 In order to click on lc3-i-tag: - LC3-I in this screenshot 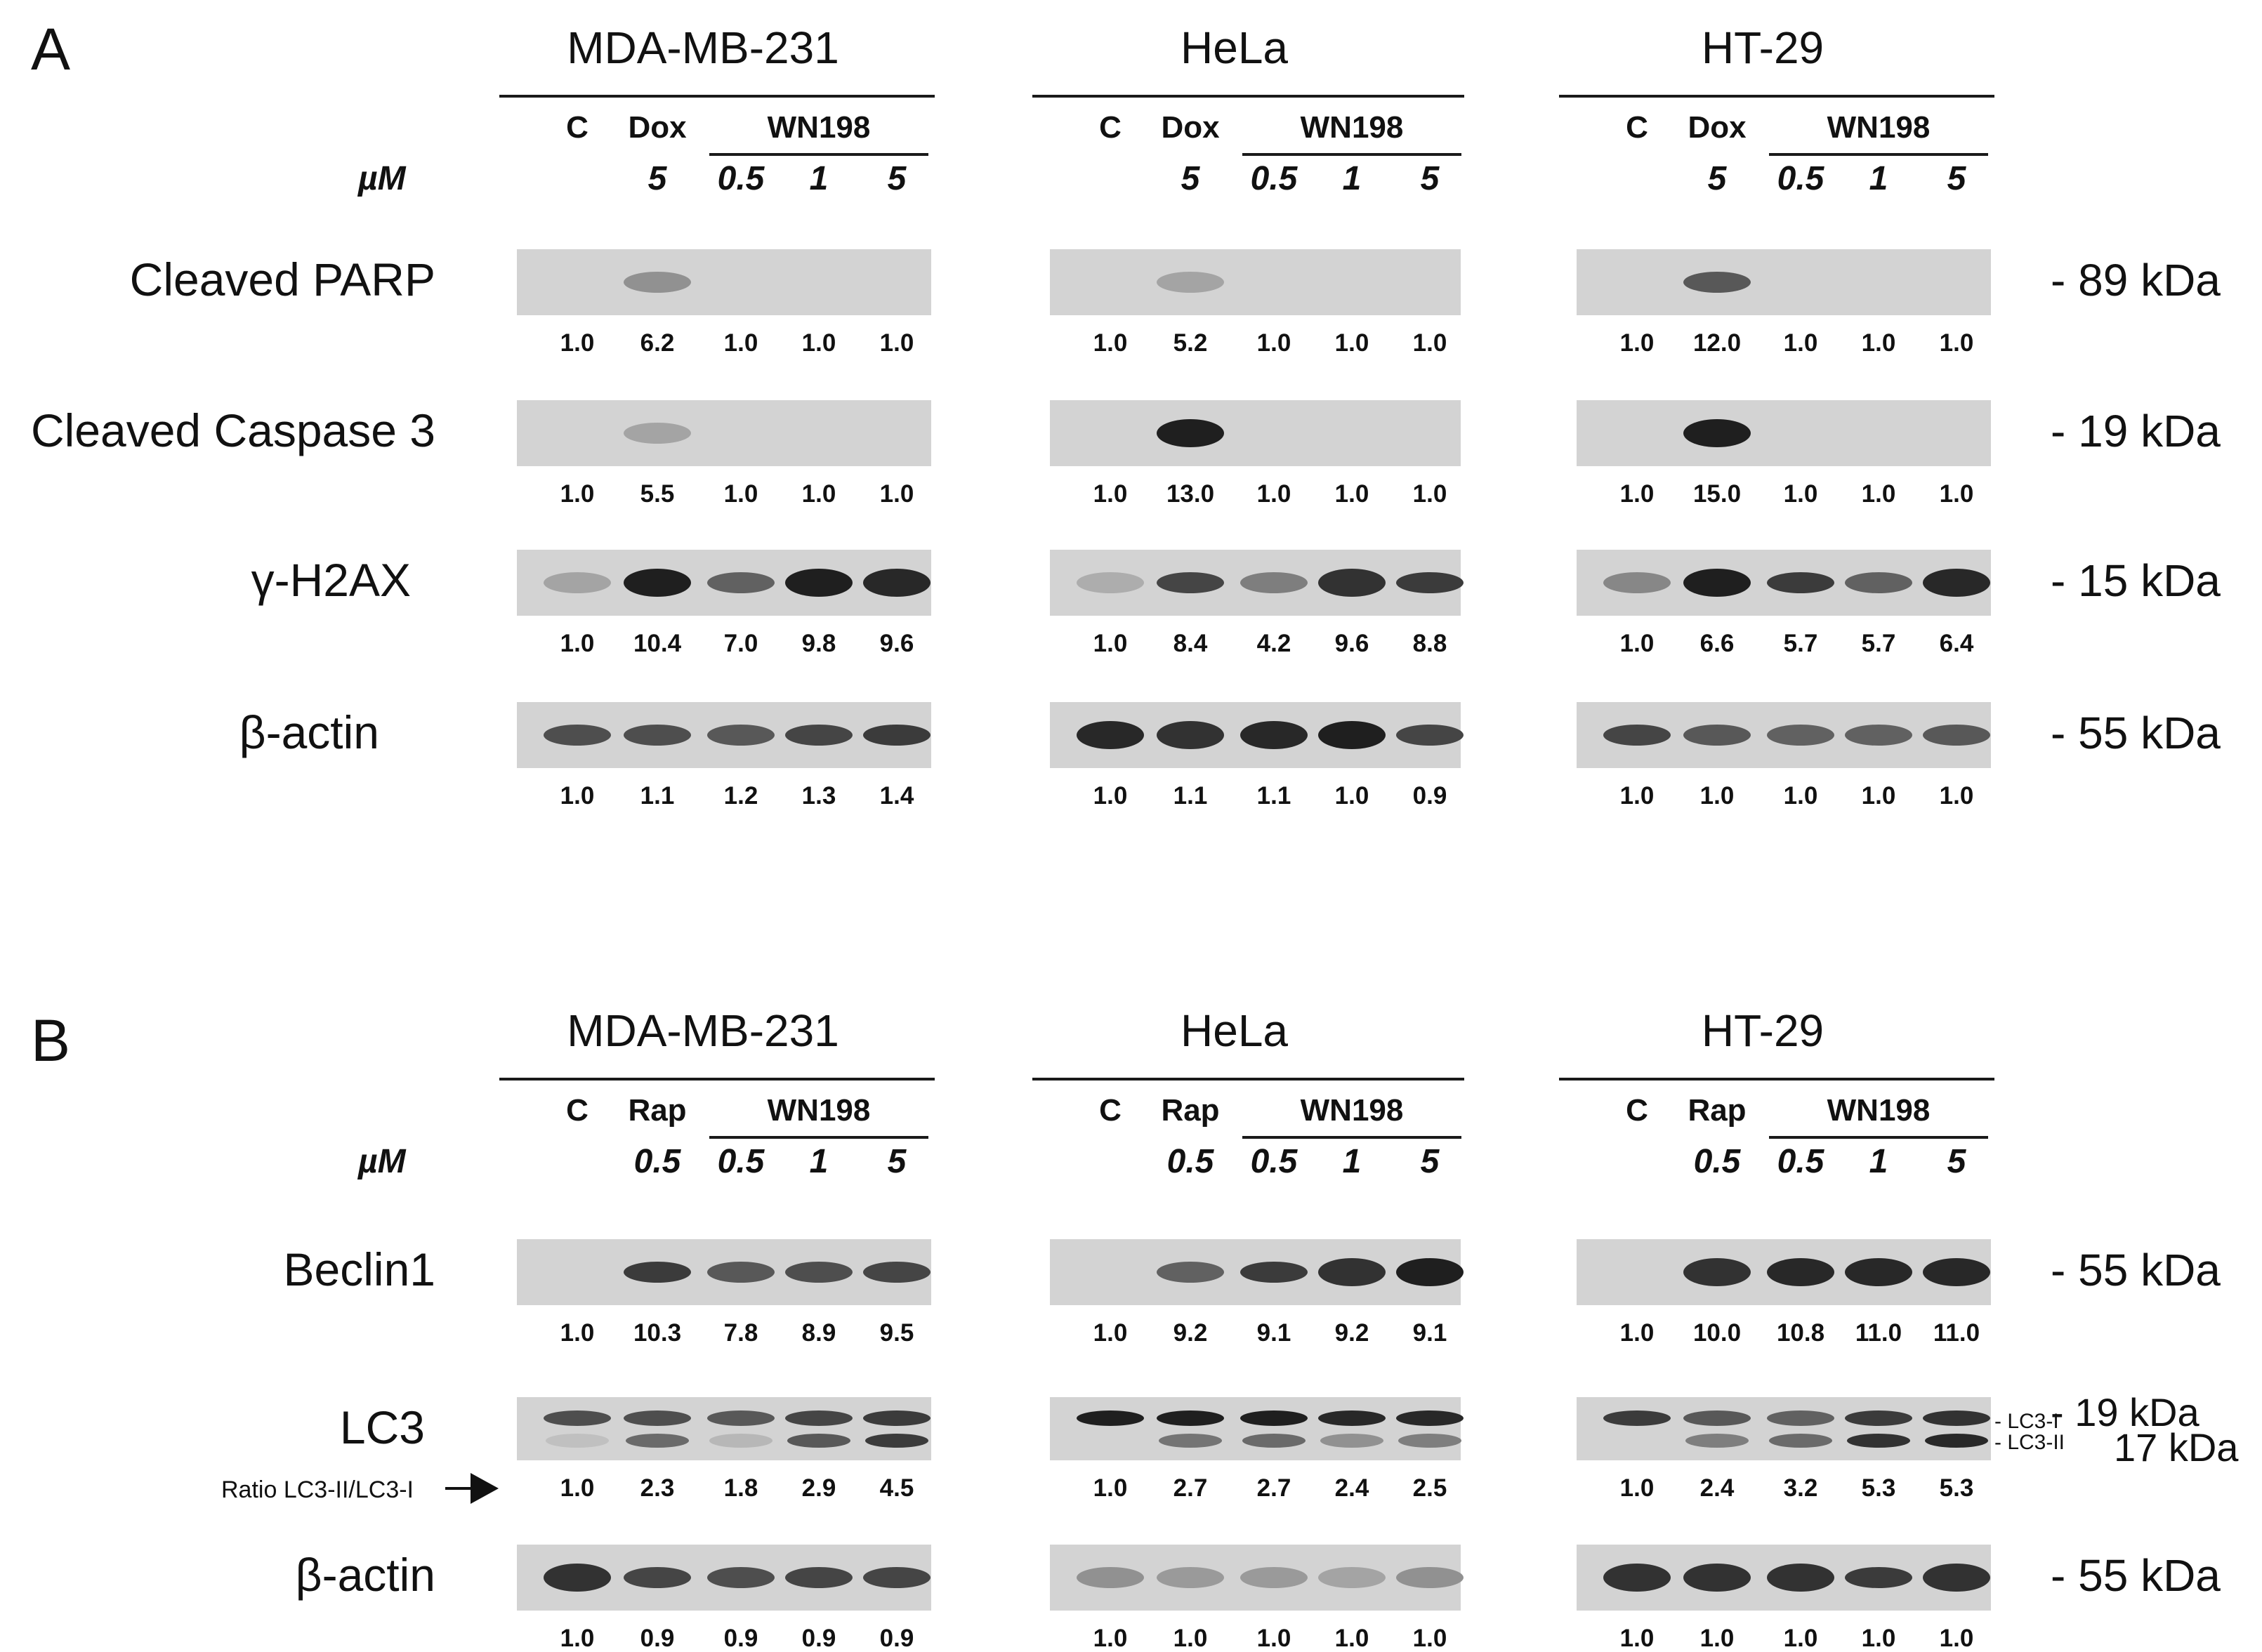, I will do `click(2026, 1421)`.